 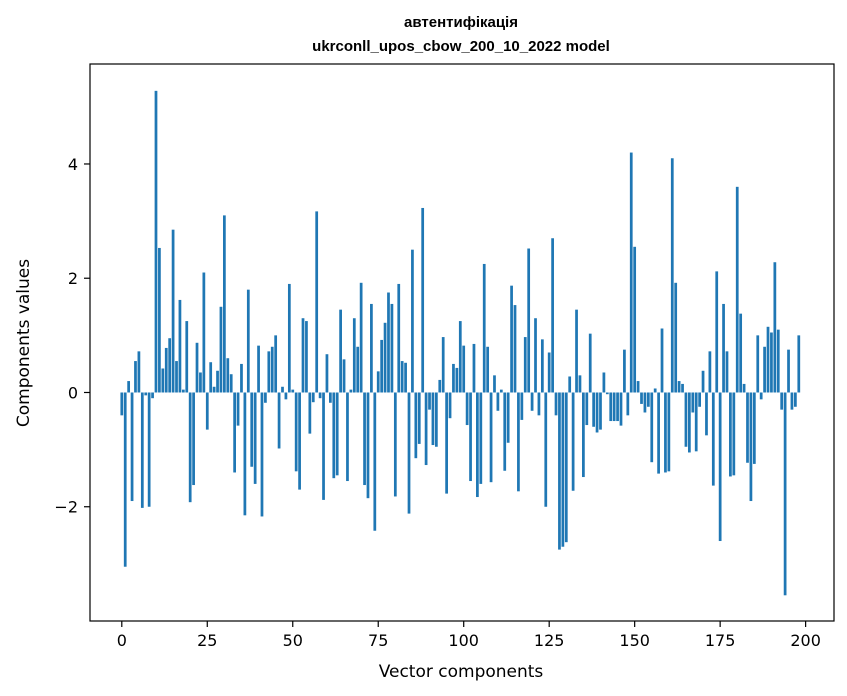 What do you see at coordinates (378, 640) in the screenshot?
I see `x-tick-label: 75` at bounding box center [378, 640].